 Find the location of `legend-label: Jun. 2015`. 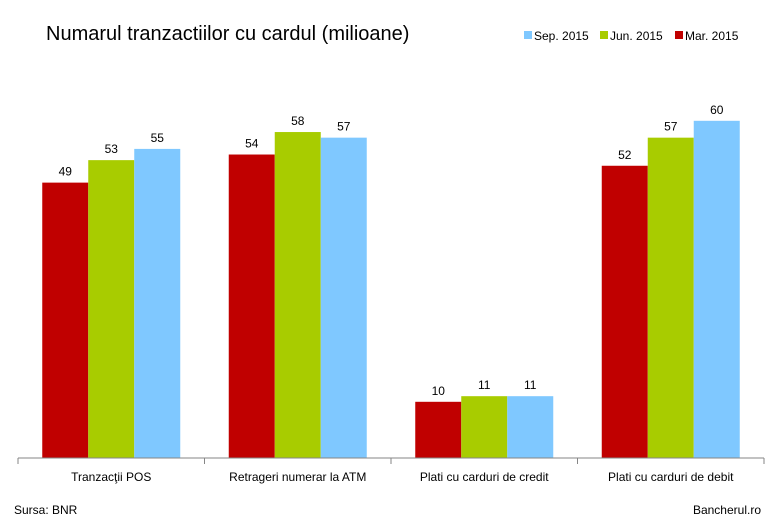

legend-label: Jun. 2015 is located at coordinates (636, 36).